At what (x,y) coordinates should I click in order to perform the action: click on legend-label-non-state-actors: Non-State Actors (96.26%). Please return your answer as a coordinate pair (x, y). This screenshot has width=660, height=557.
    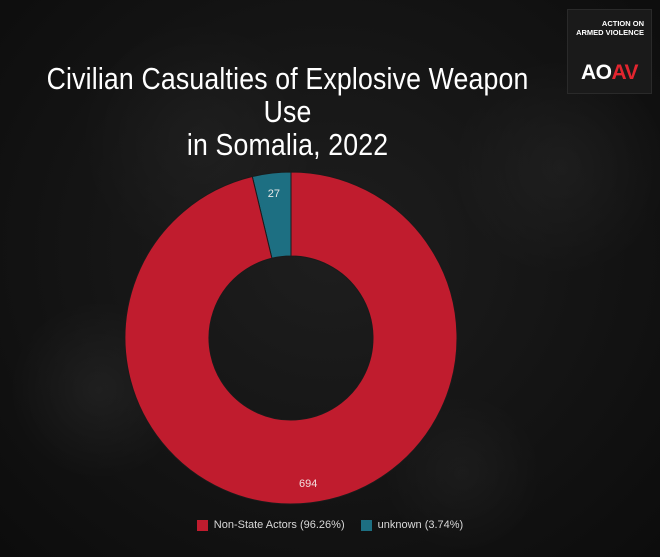
    Looking at the image, I should click on (279, 525).